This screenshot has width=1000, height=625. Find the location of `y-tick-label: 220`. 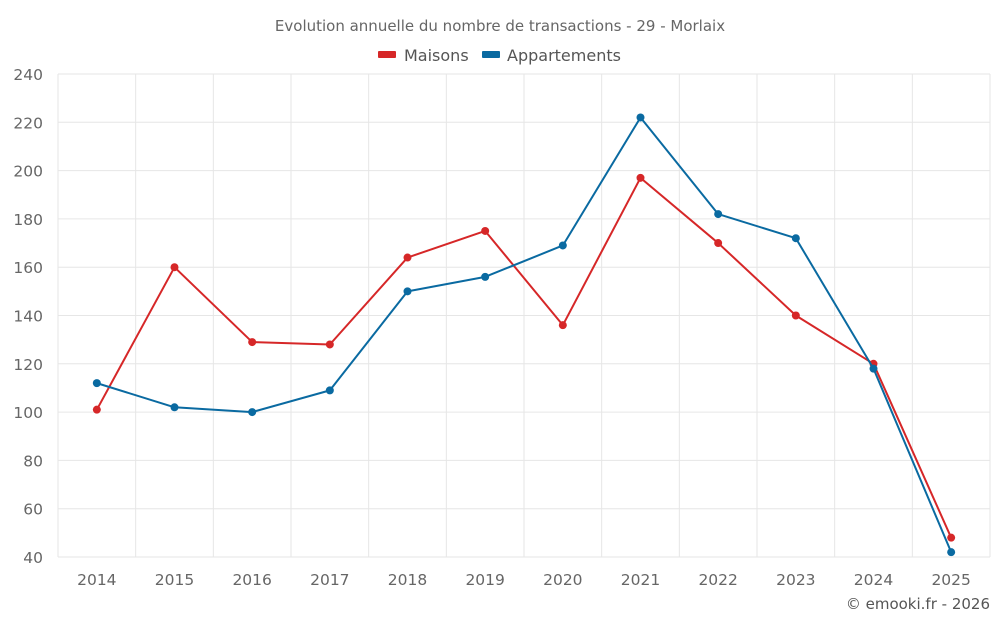

y-tick-label: 220 is located at coordinates (28, 123).